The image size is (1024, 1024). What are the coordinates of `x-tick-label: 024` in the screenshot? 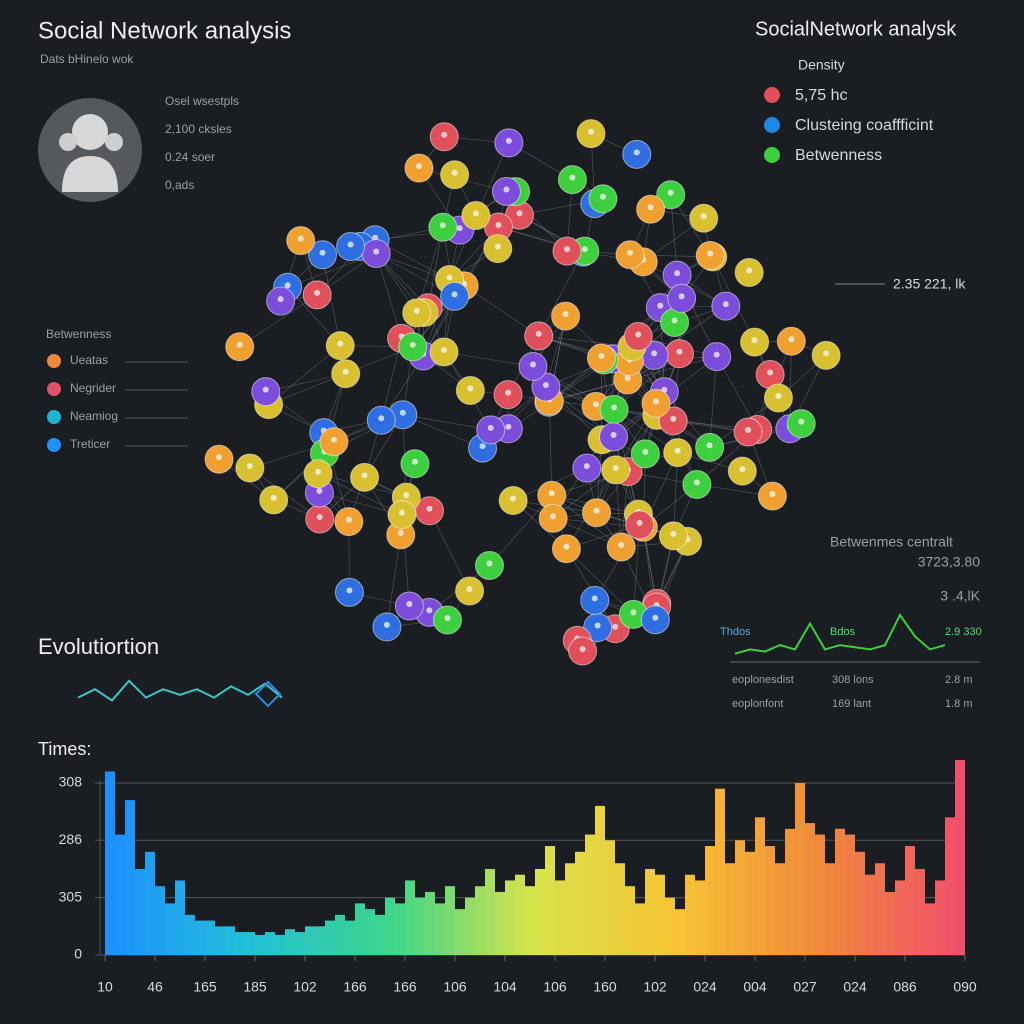 It's located at (705, 987).